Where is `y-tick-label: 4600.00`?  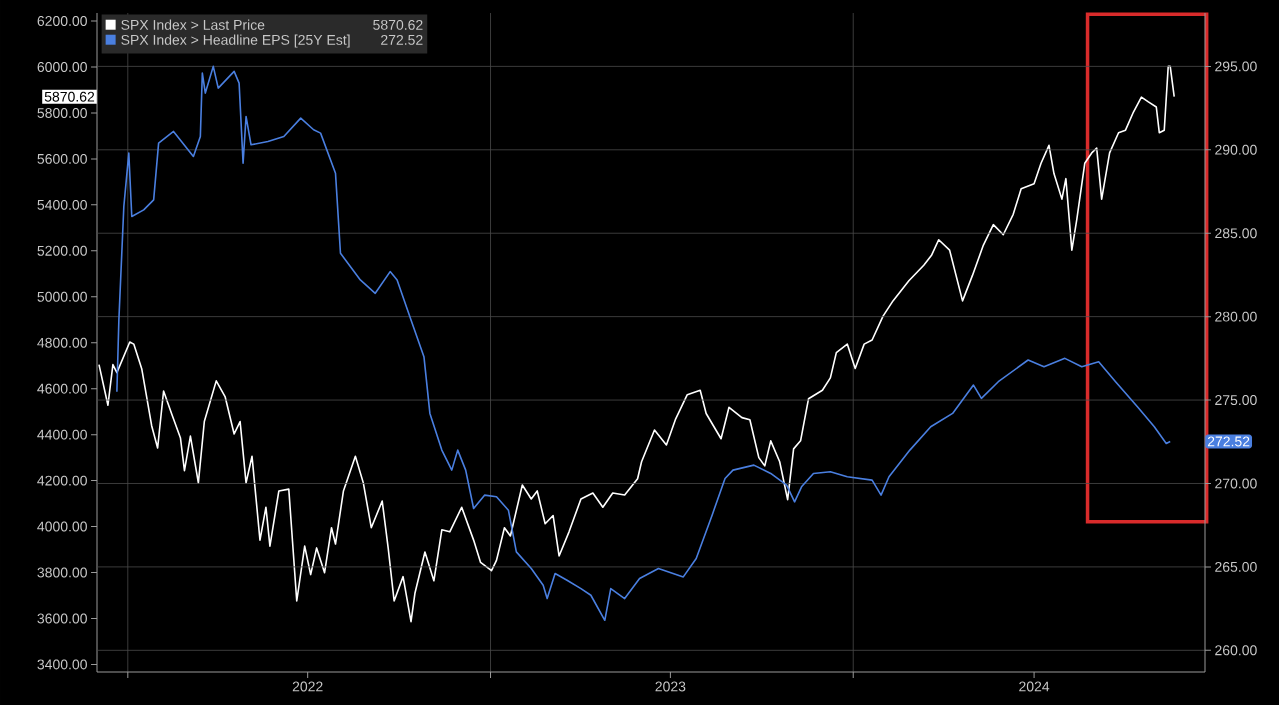 y-tick-label: 4600.00 is located at coordinates (62, 388).